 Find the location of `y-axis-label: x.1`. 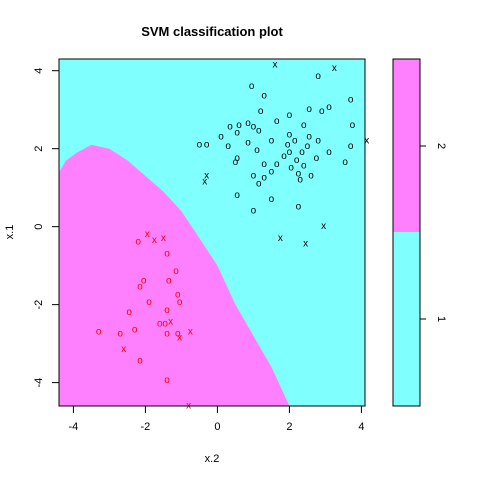

y-axis-label: x.1 is located at coordinates (10, 232).